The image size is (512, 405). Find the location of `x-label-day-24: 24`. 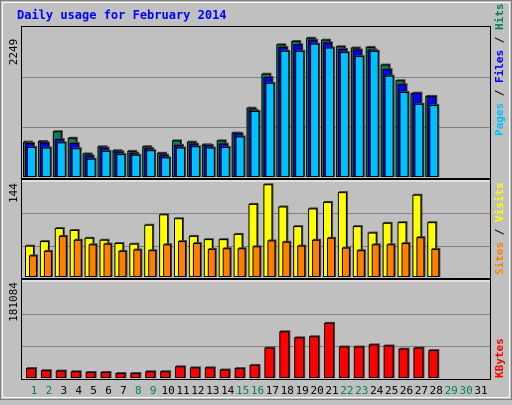

x-label-day-24: 24 is located at coordinates (377, 390).